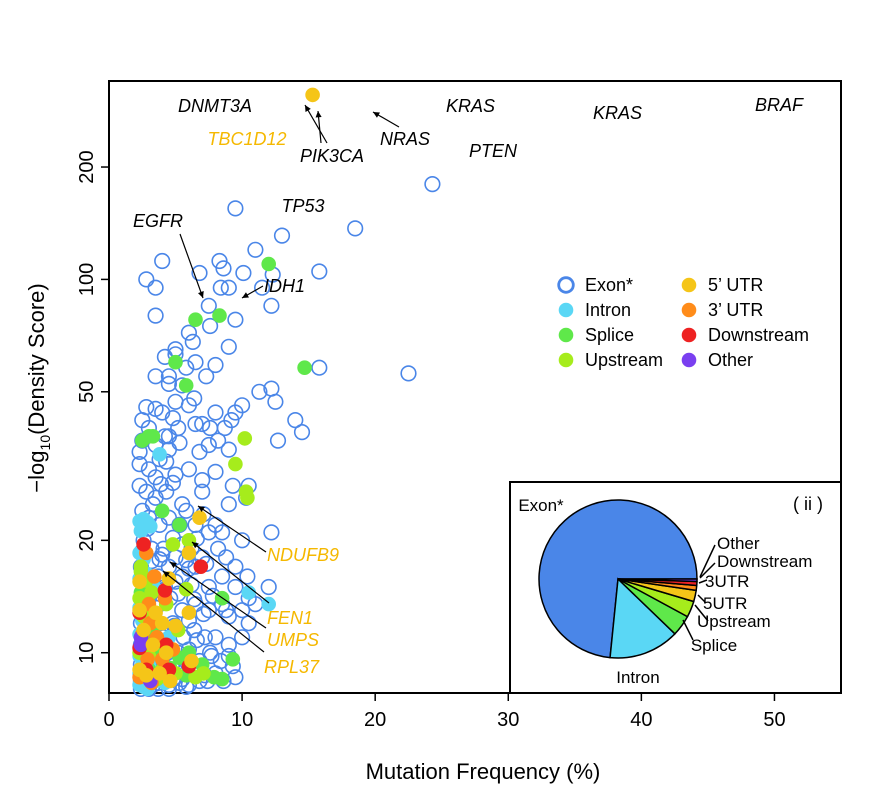 This screenshot has width=869, height=801. What do you see at coordinates (758, 335) in the screenshot?
I see `legend-label: Downstream` at bounding box center [758, 335].